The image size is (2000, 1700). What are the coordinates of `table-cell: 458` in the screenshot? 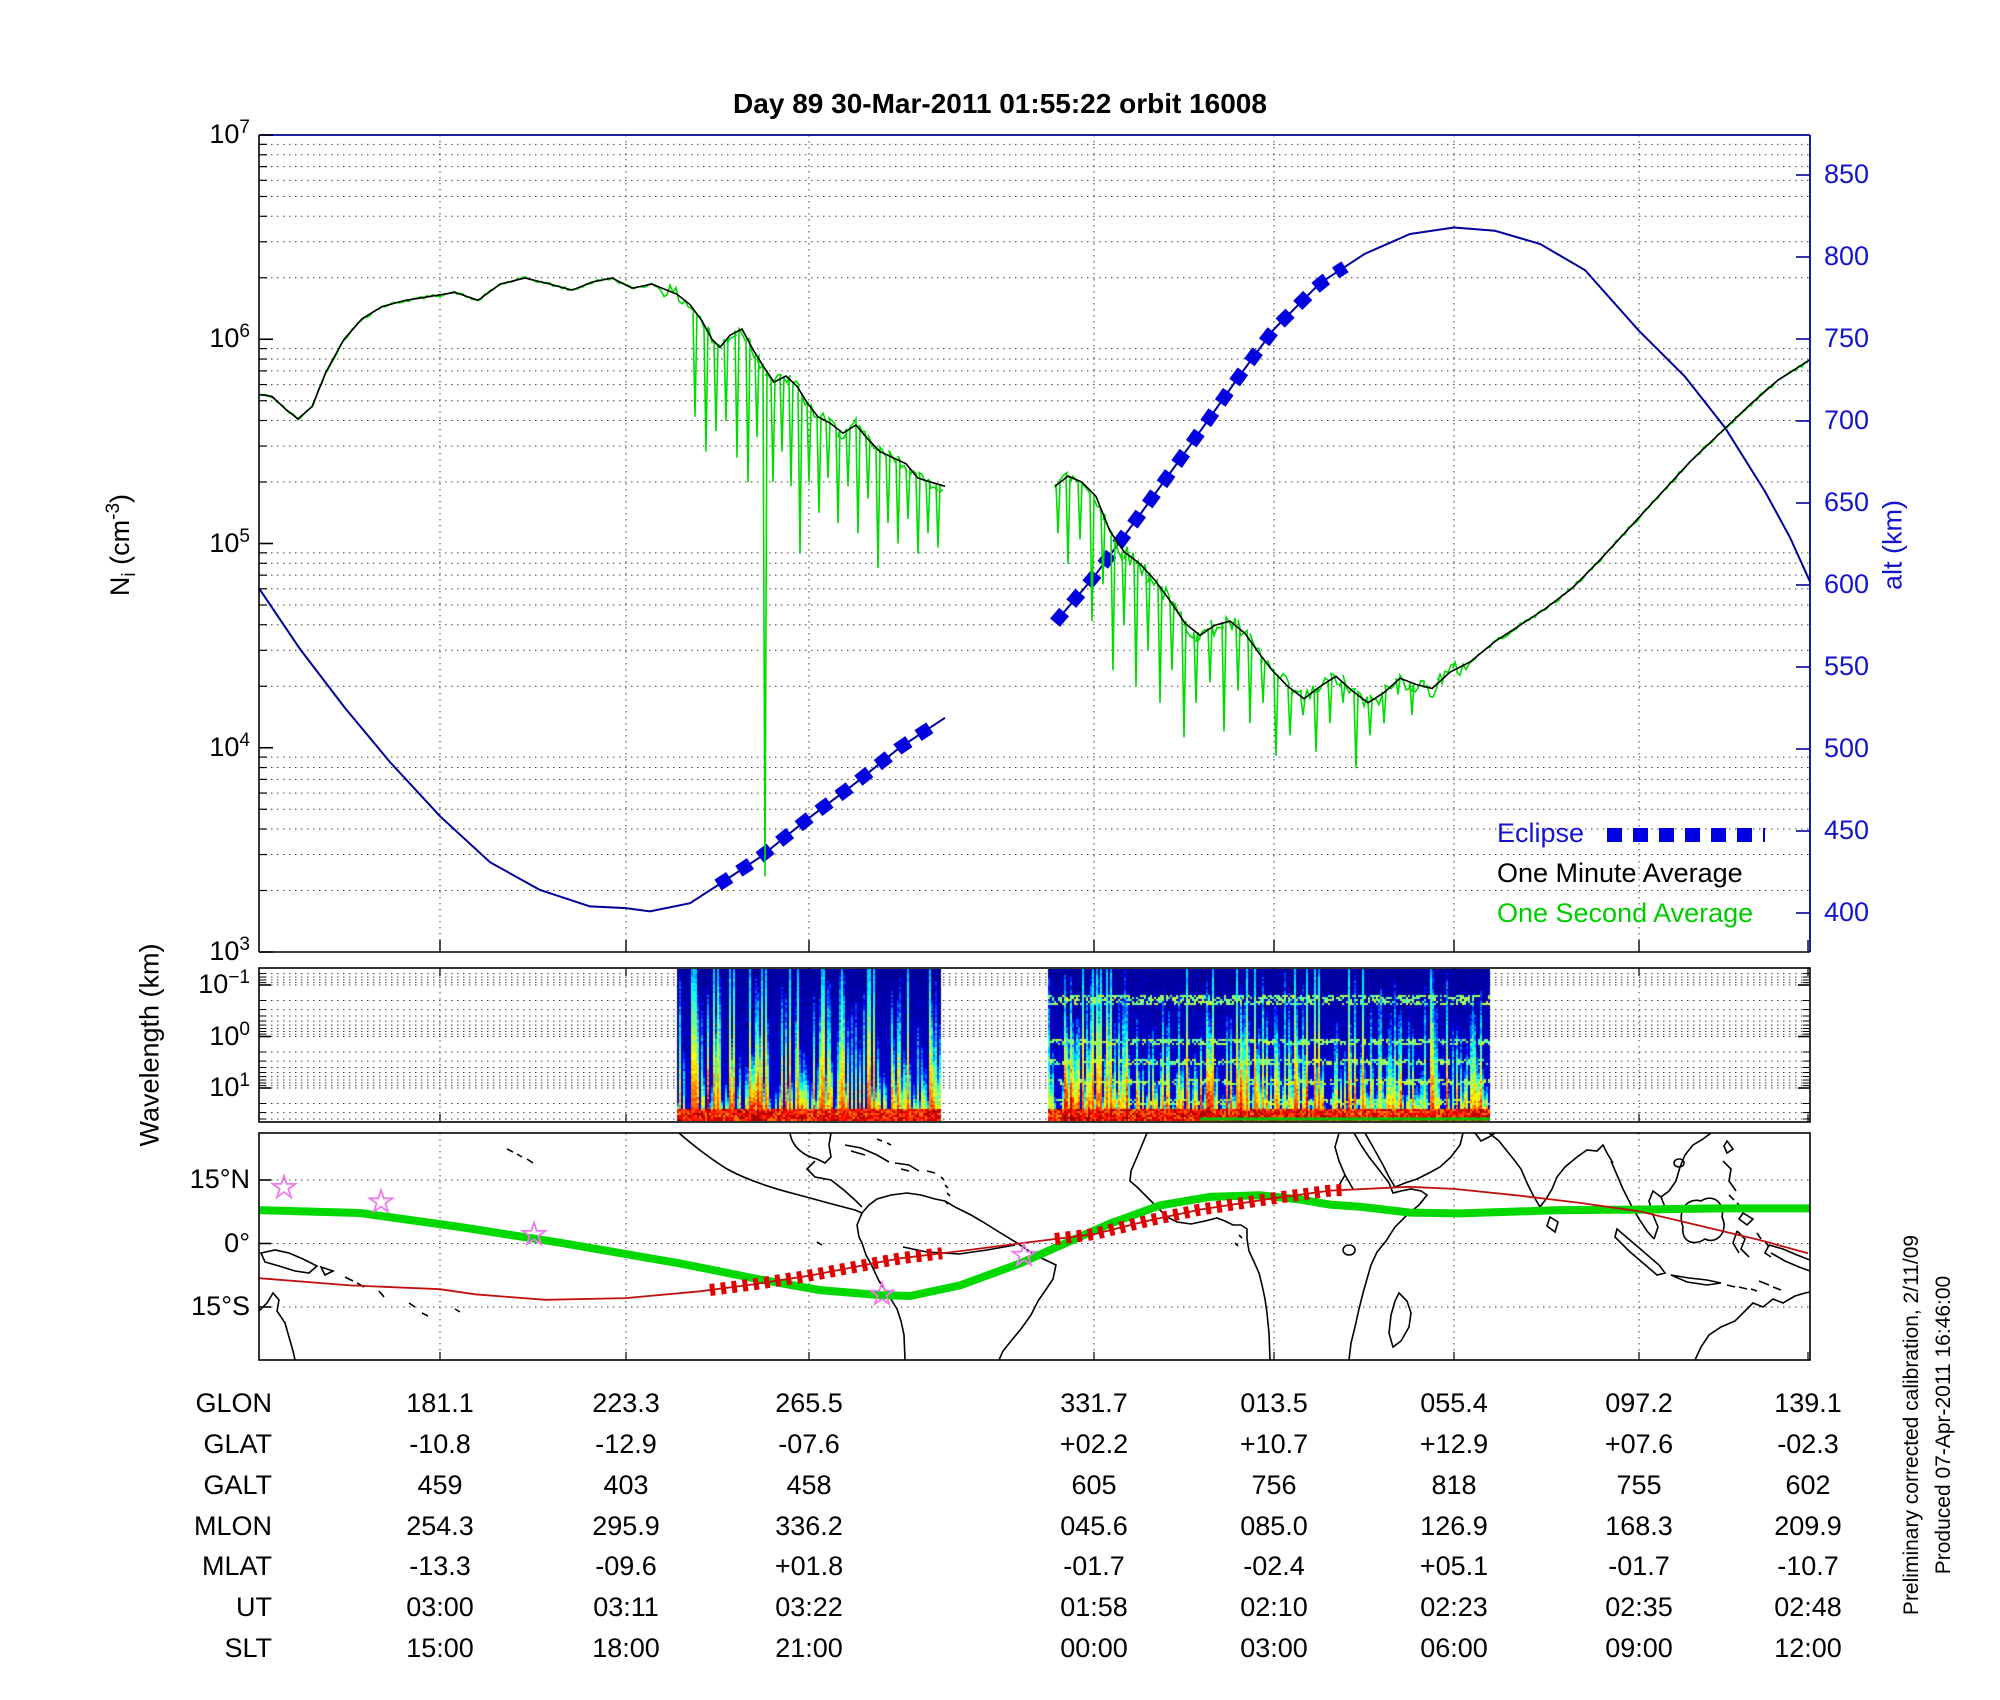 It's located at (809, 1485).